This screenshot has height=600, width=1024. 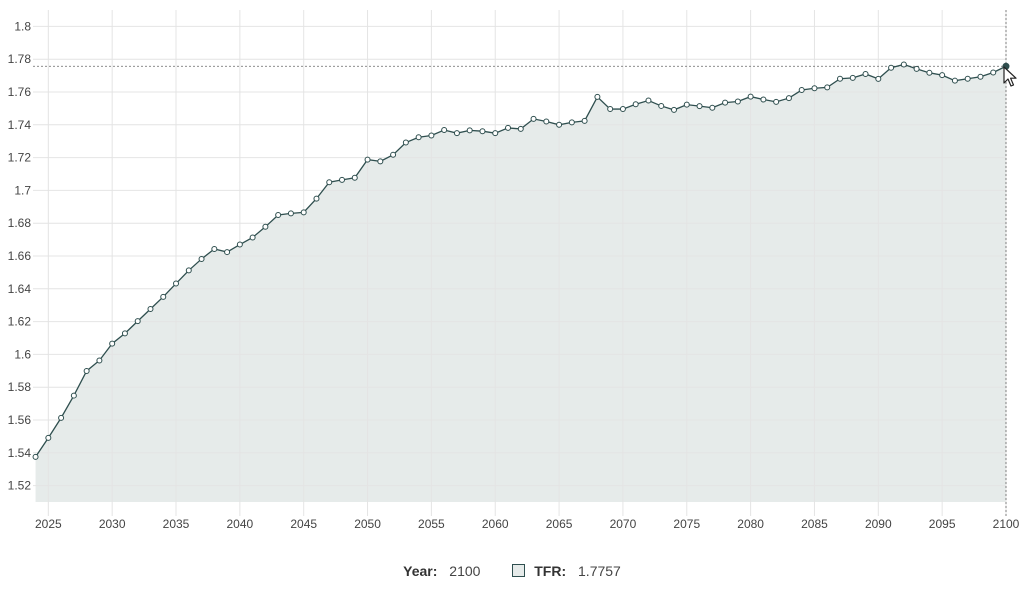 I want to click on y-tick-label: 1.52, so click(x=20, y=486).